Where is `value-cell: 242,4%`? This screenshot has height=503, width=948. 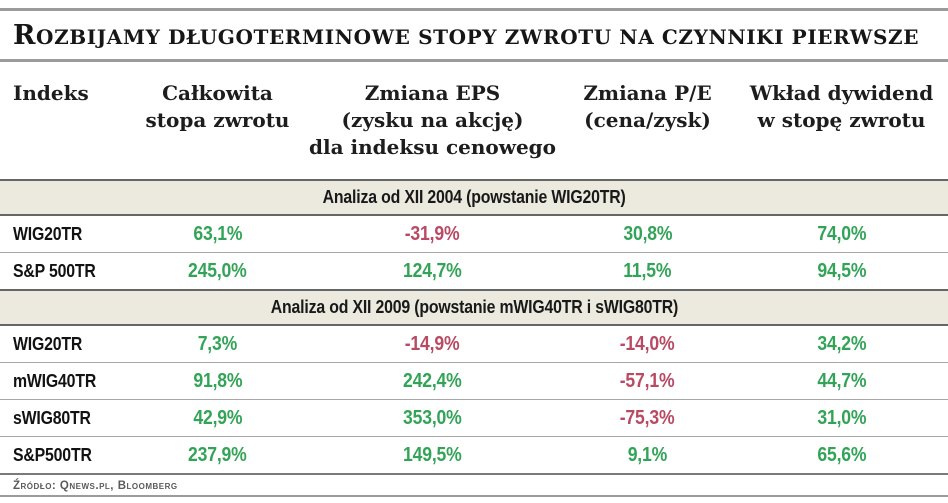
value-cell: 242,4% is located at coordinates (432, 381).